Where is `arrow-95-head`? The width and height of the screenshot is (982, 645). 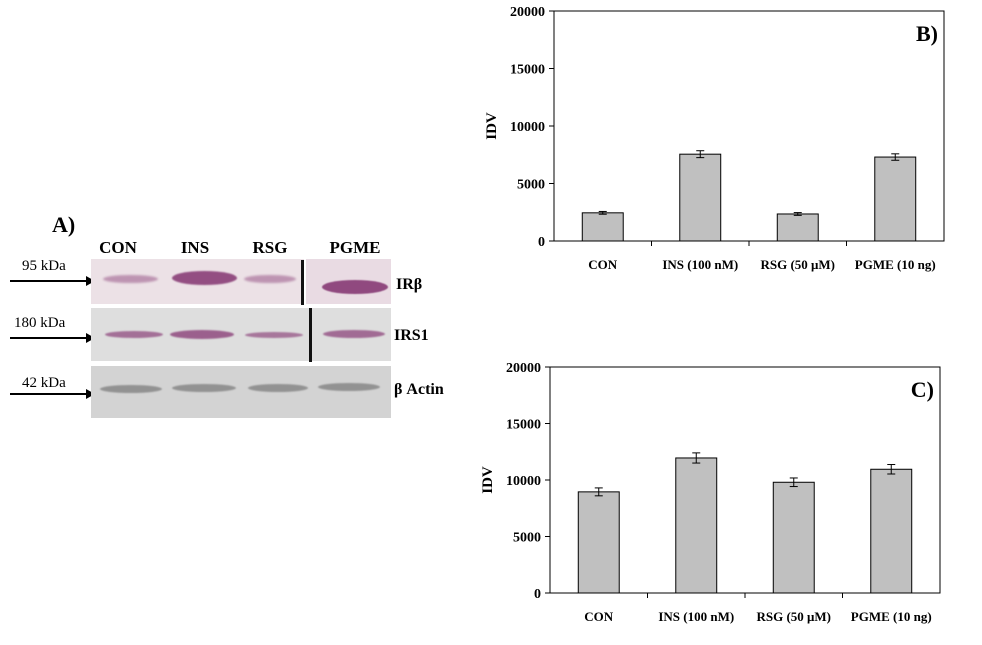
arrow-95-head is located at coordinates (90, 281).